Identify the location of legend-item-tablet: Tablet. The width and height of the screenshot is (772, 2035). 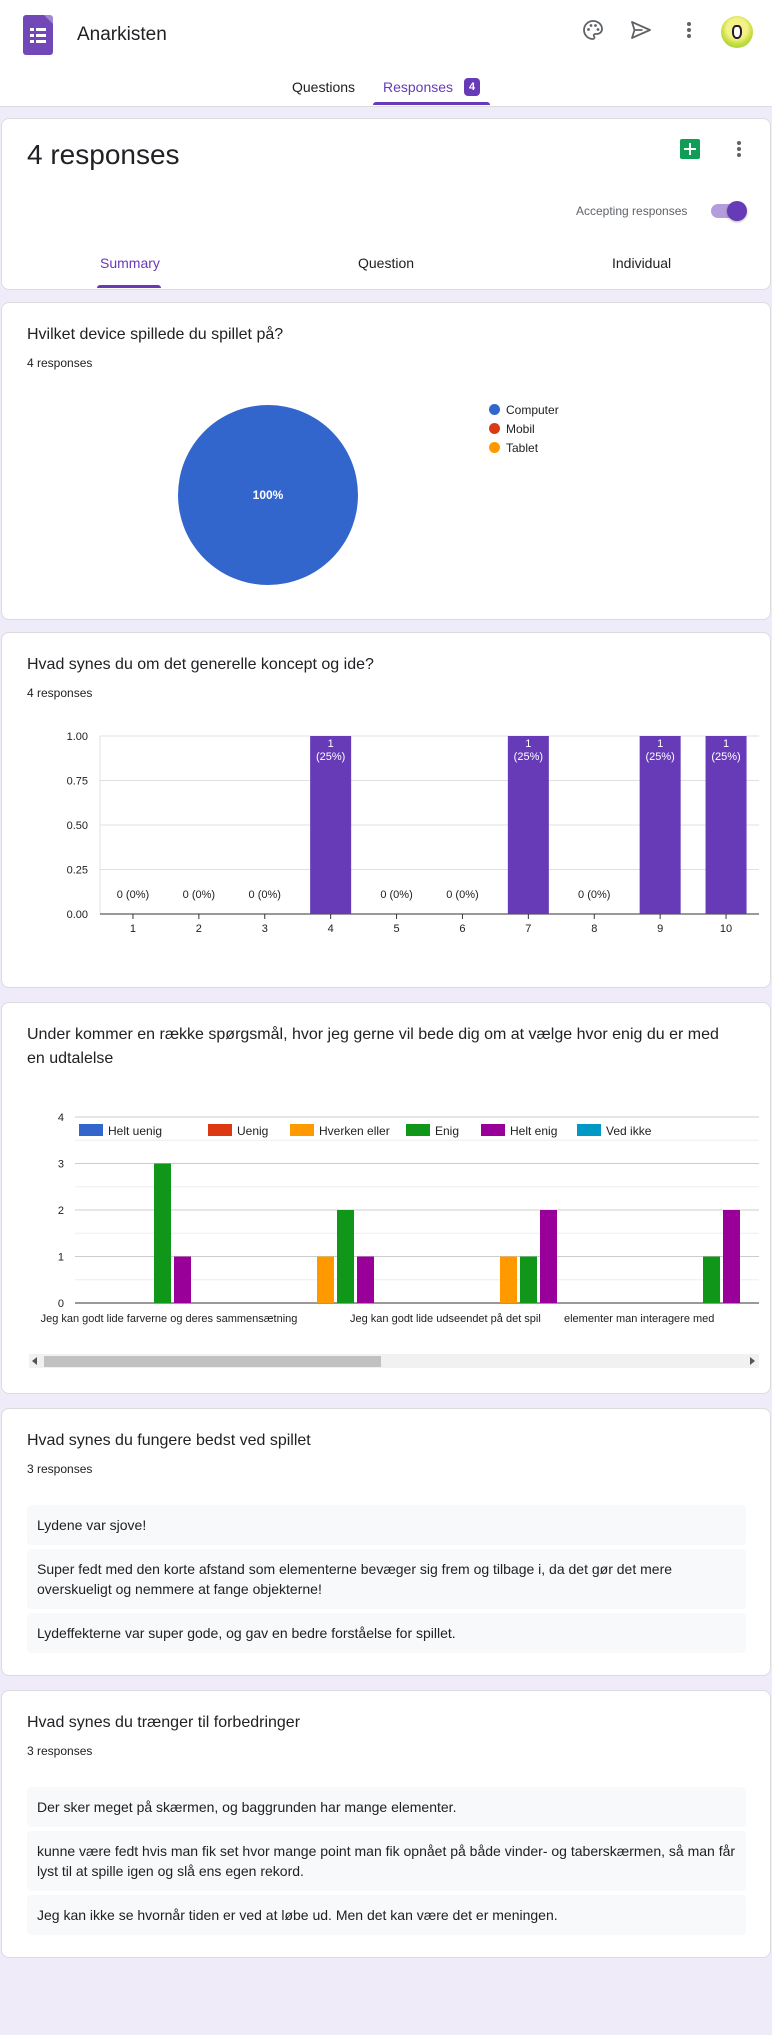
(513, 448).